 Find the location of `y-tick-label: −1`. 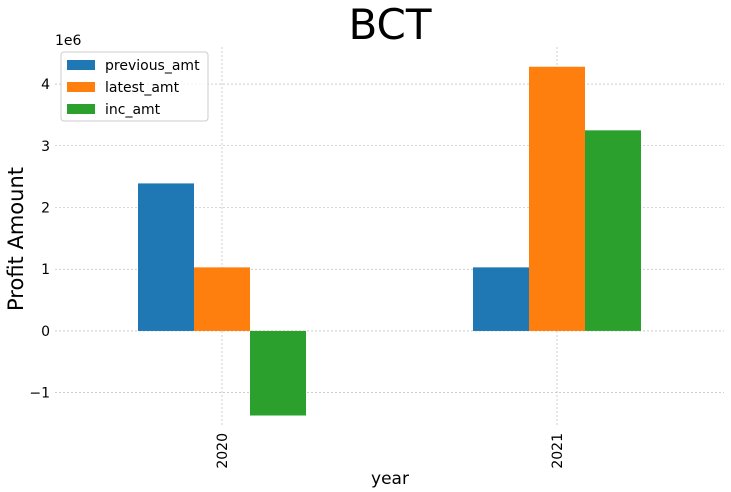

y-tick-label: −1 is located at coordinates (39, 394).